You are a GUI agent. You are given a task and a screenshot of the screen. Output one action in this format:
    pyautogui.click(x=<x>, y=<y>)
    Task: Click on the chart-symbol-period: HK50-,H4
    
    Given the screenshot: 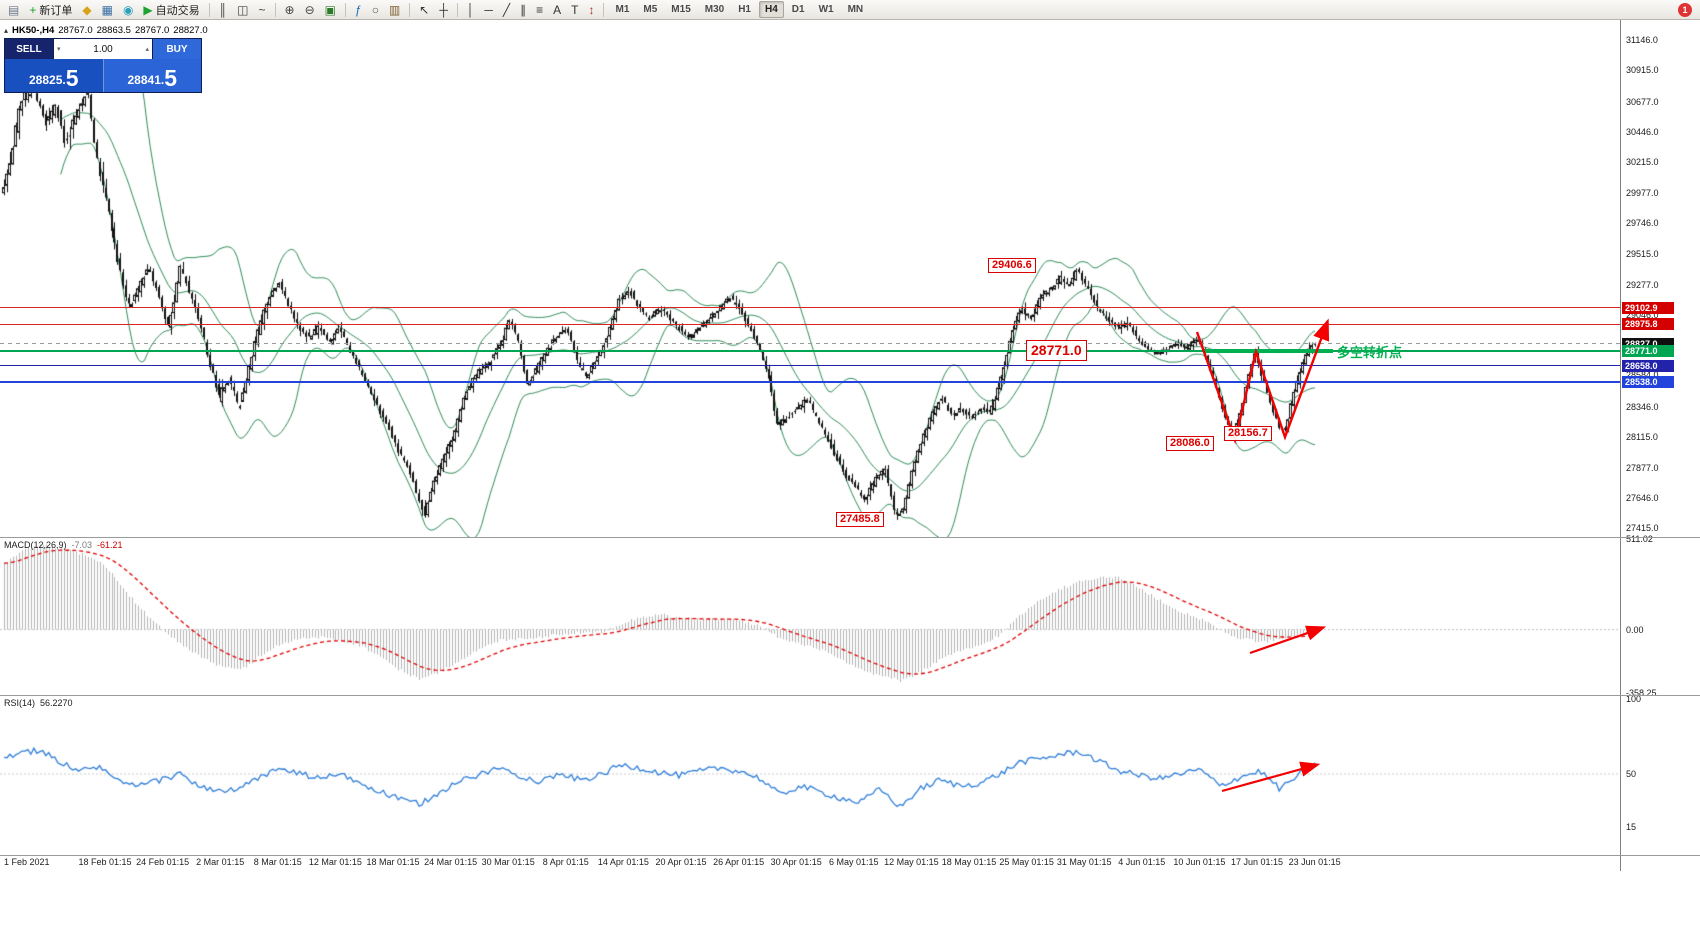 What is the action you would take?
    pyautogui.click(x=33, y=30)
    